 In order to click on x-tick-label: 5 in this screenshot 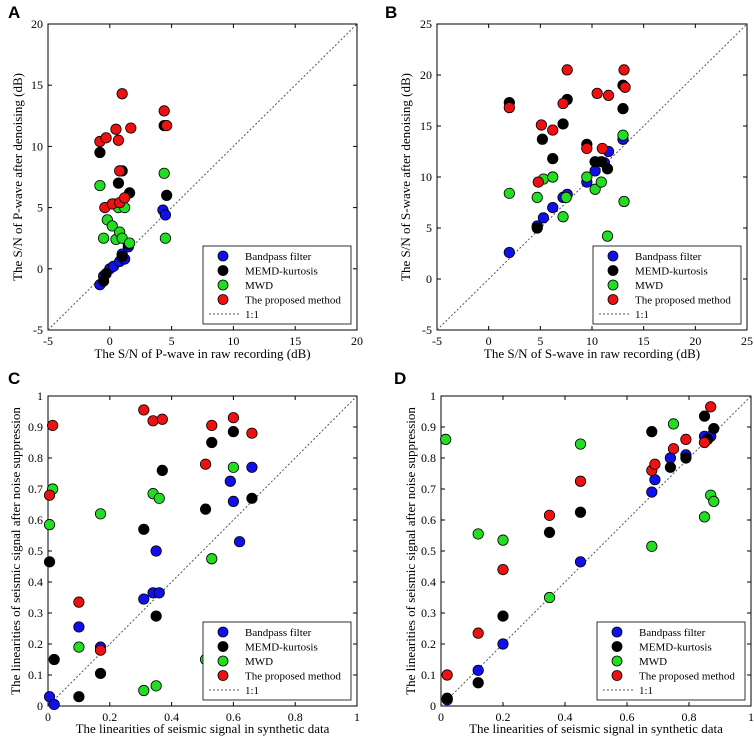, I will do `click(540, 341)`.